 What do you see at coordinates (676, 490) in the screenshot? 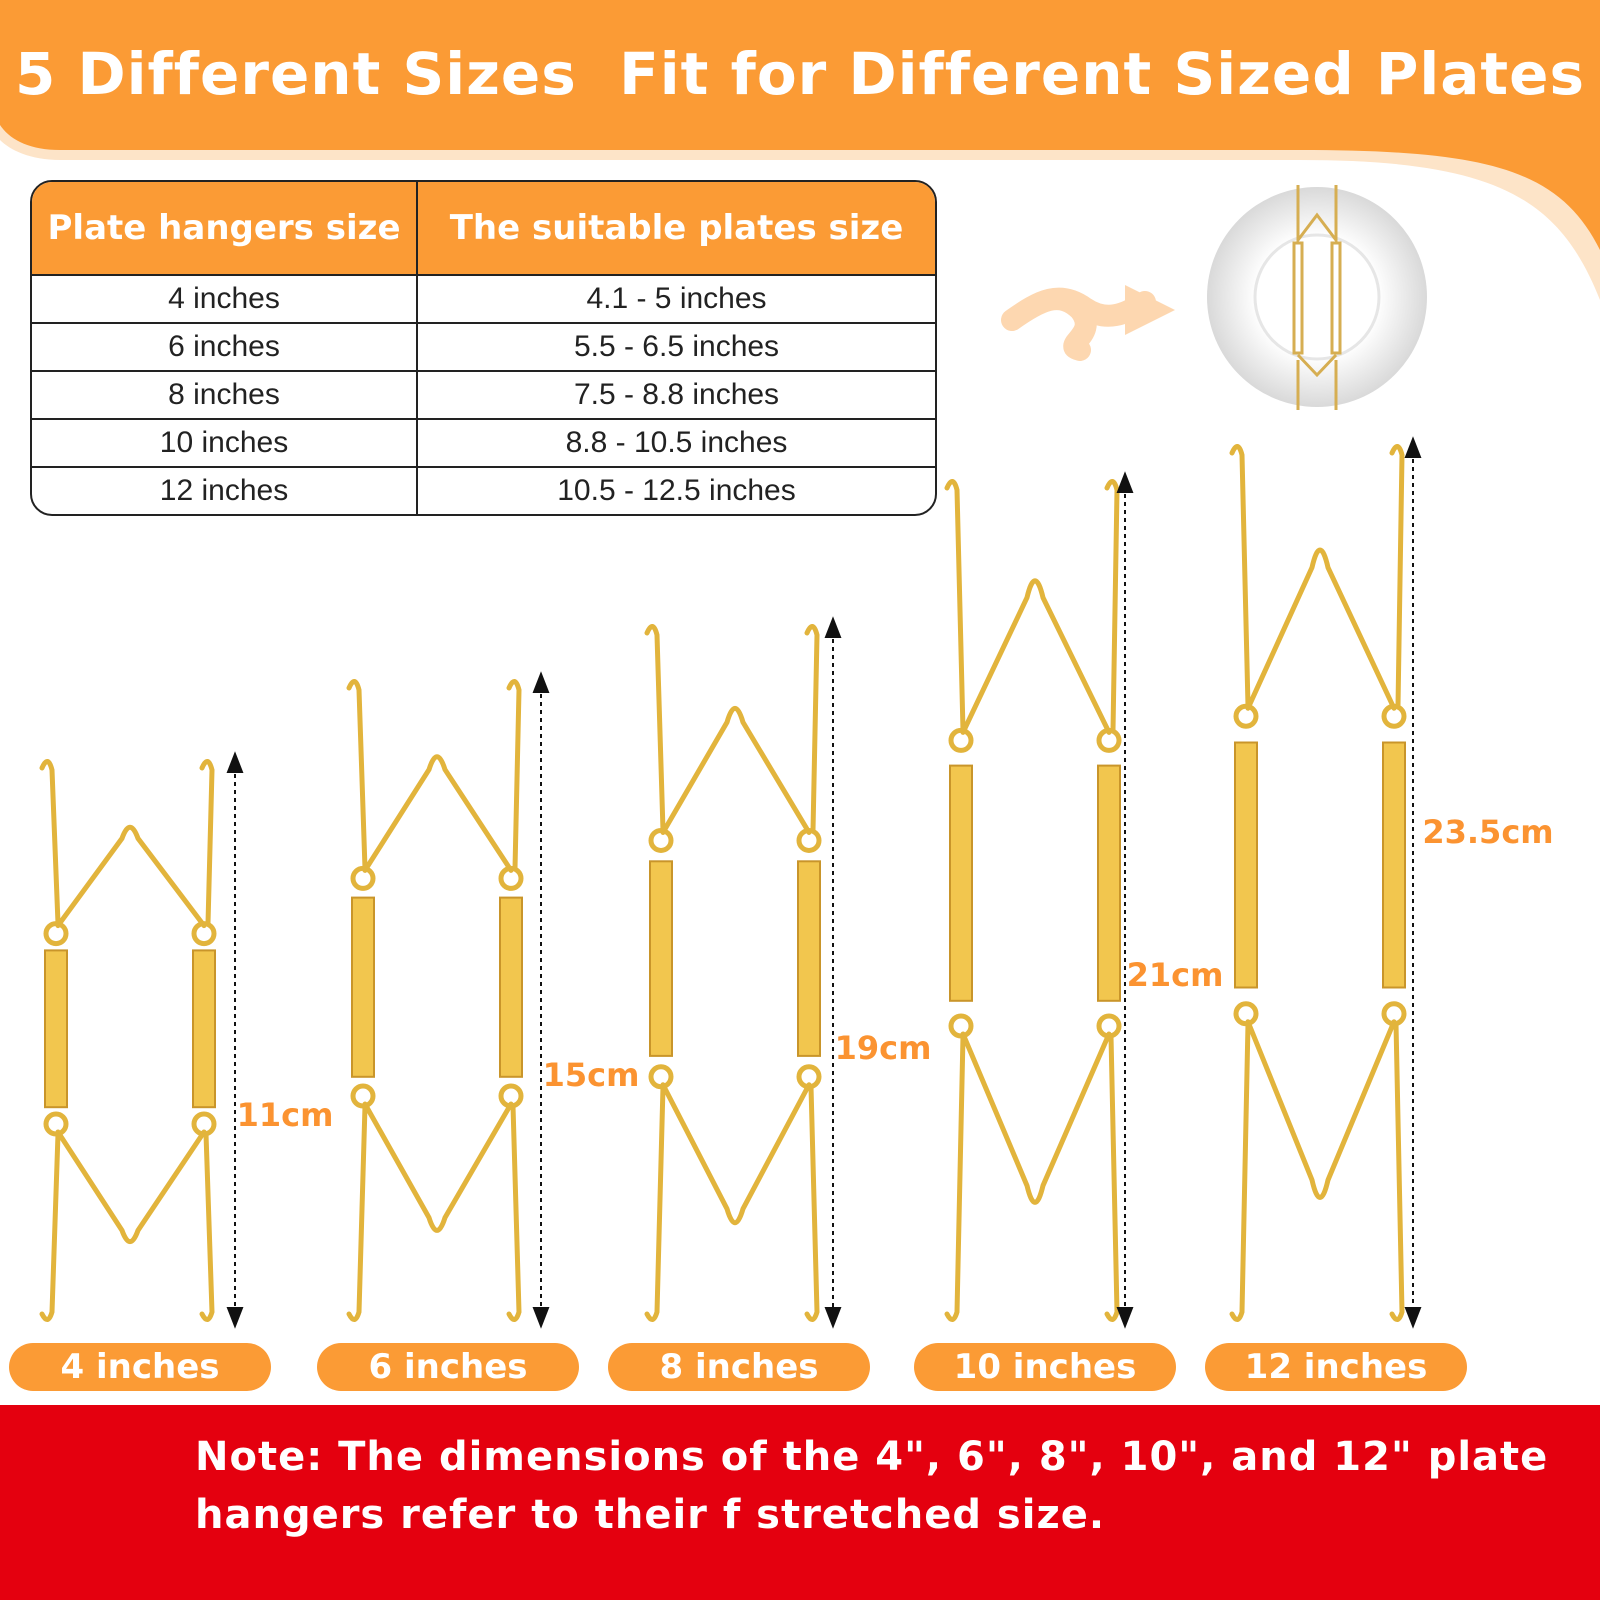
I see `table-cell: 10.5 - 12.5 inches` at bounding box center [676, 490].